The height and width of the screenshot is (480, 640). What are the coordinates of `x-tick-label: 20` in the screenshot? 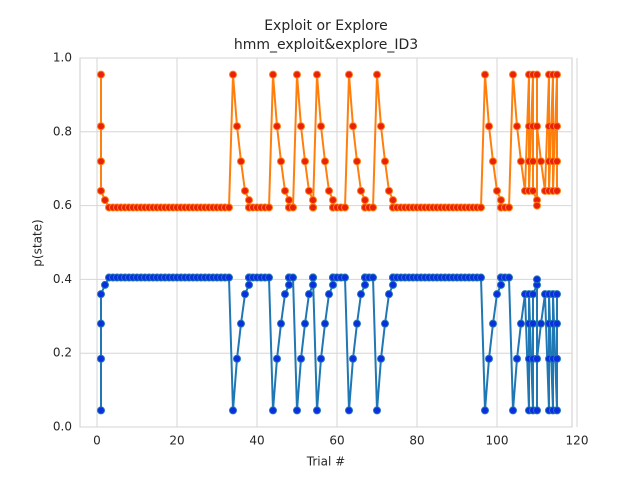 It's located at (176, 441).